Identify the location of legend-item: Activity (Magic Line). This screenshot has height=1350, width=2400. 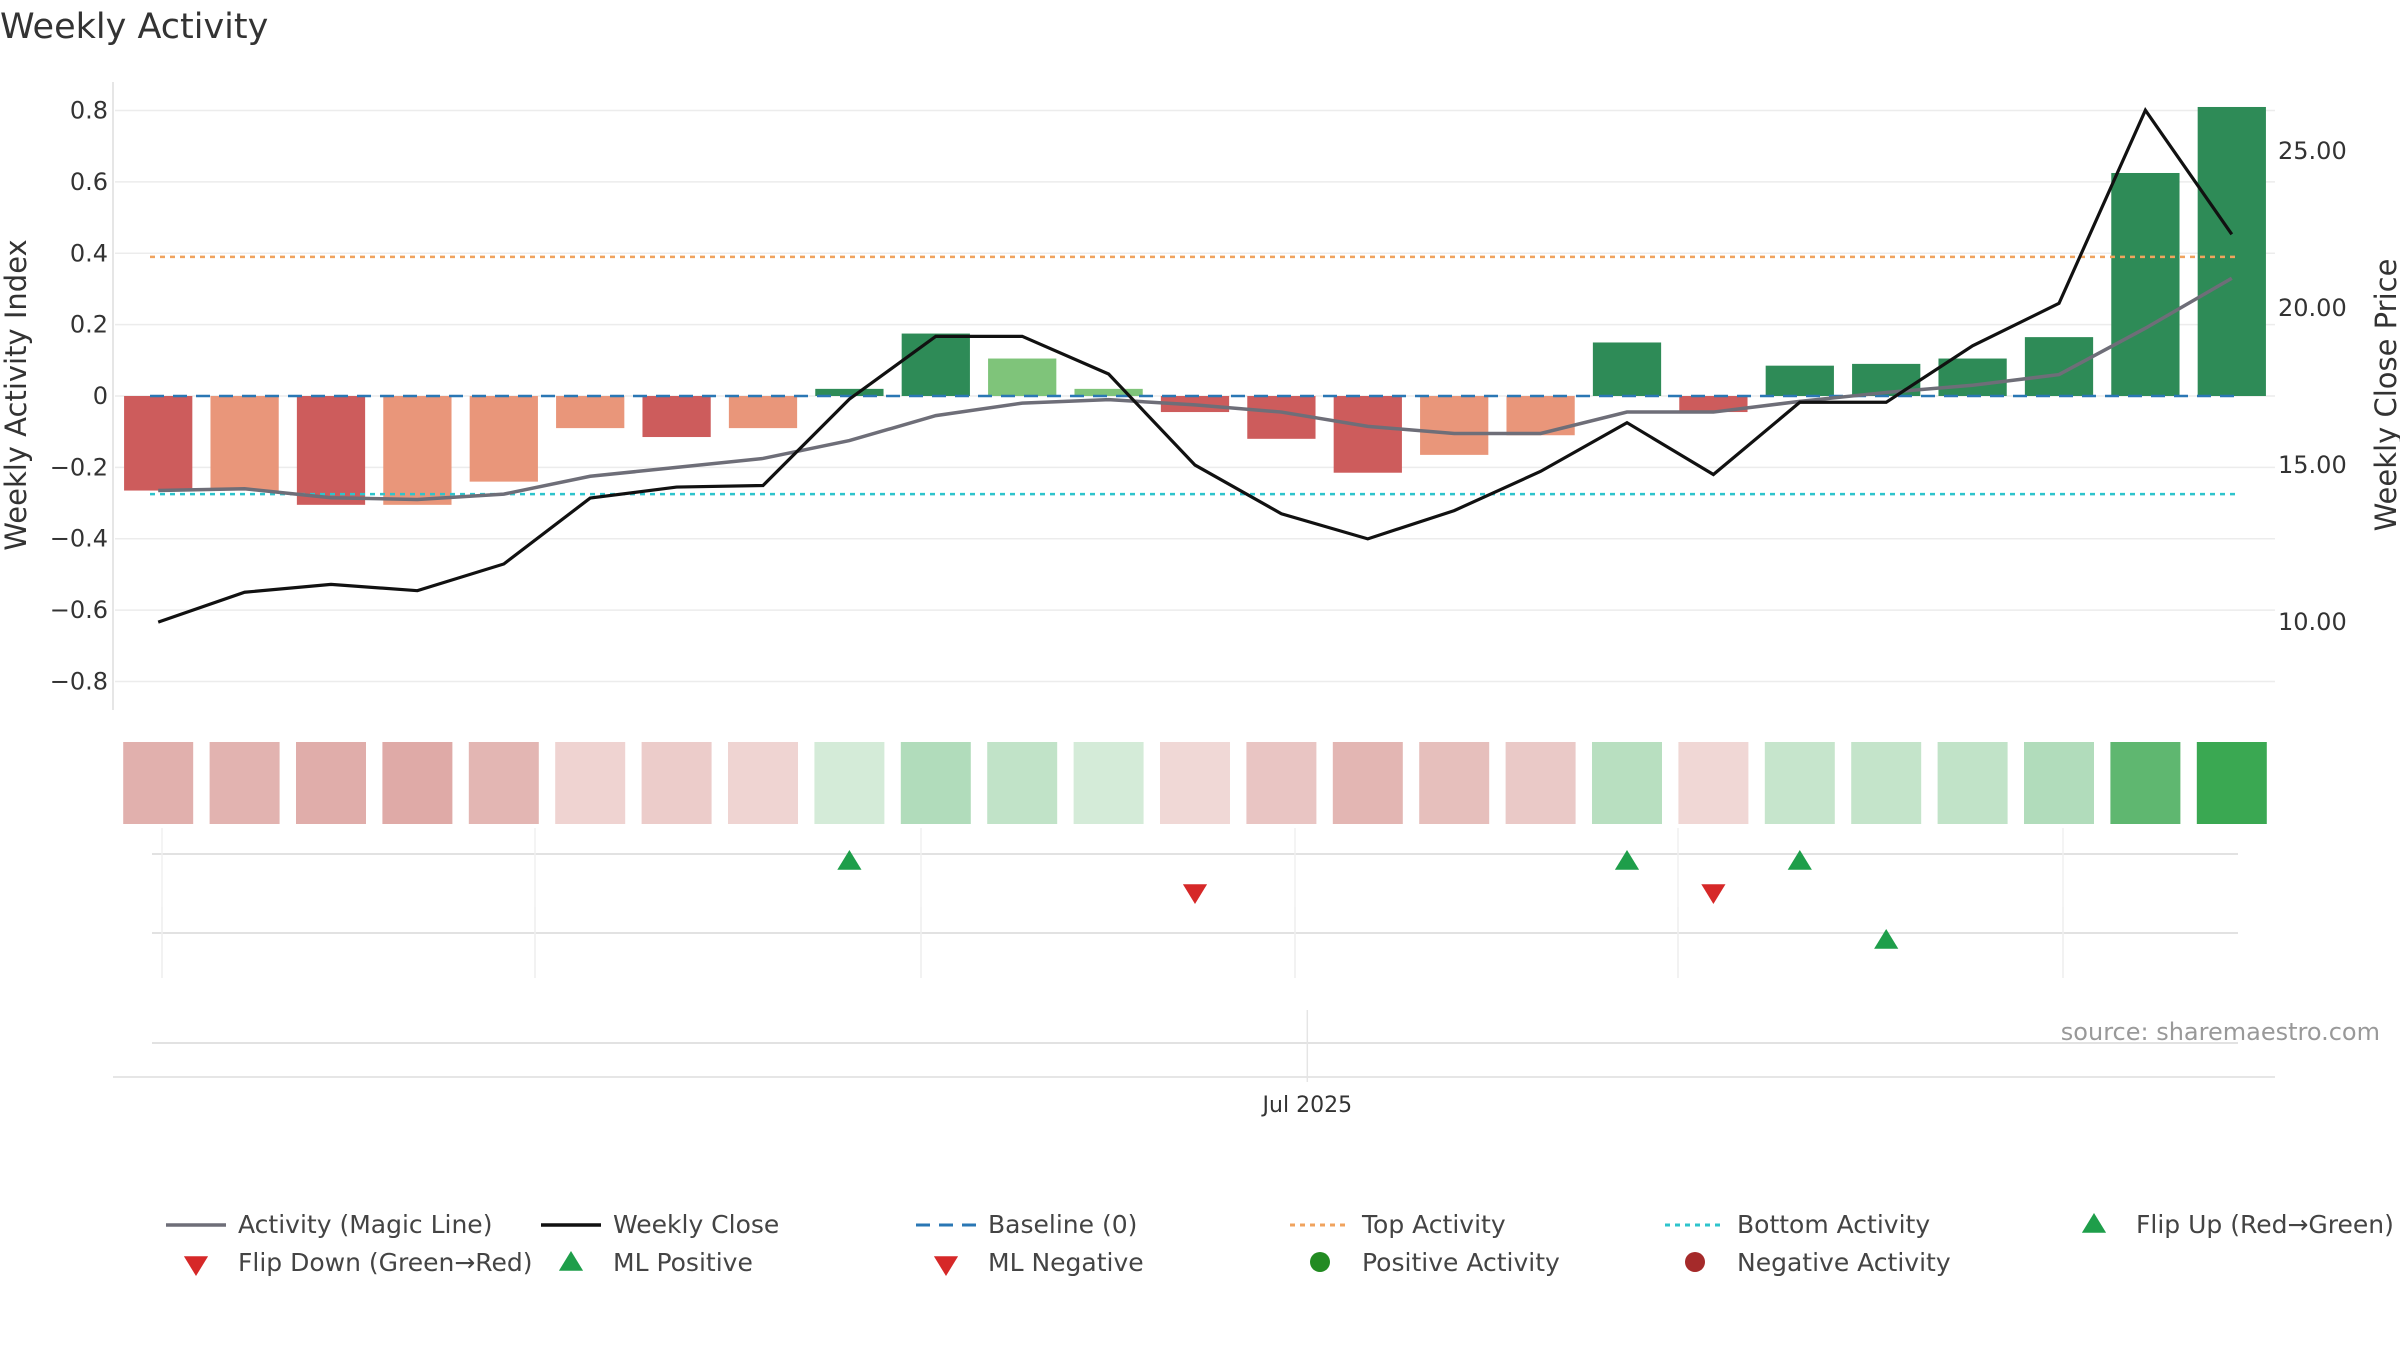
(329, 1224).